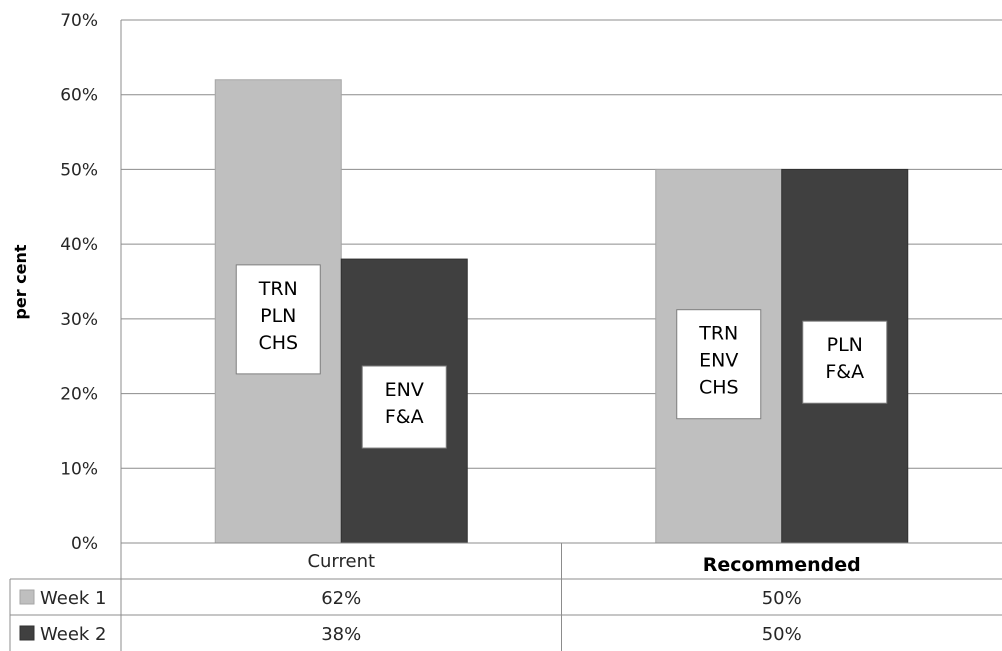 Image resolution: width=1002 pixels, height=651 pixels. Describe the element at coordinates (79, 245) in the screenshot. I see `y-tick-label: 40%` at that location.